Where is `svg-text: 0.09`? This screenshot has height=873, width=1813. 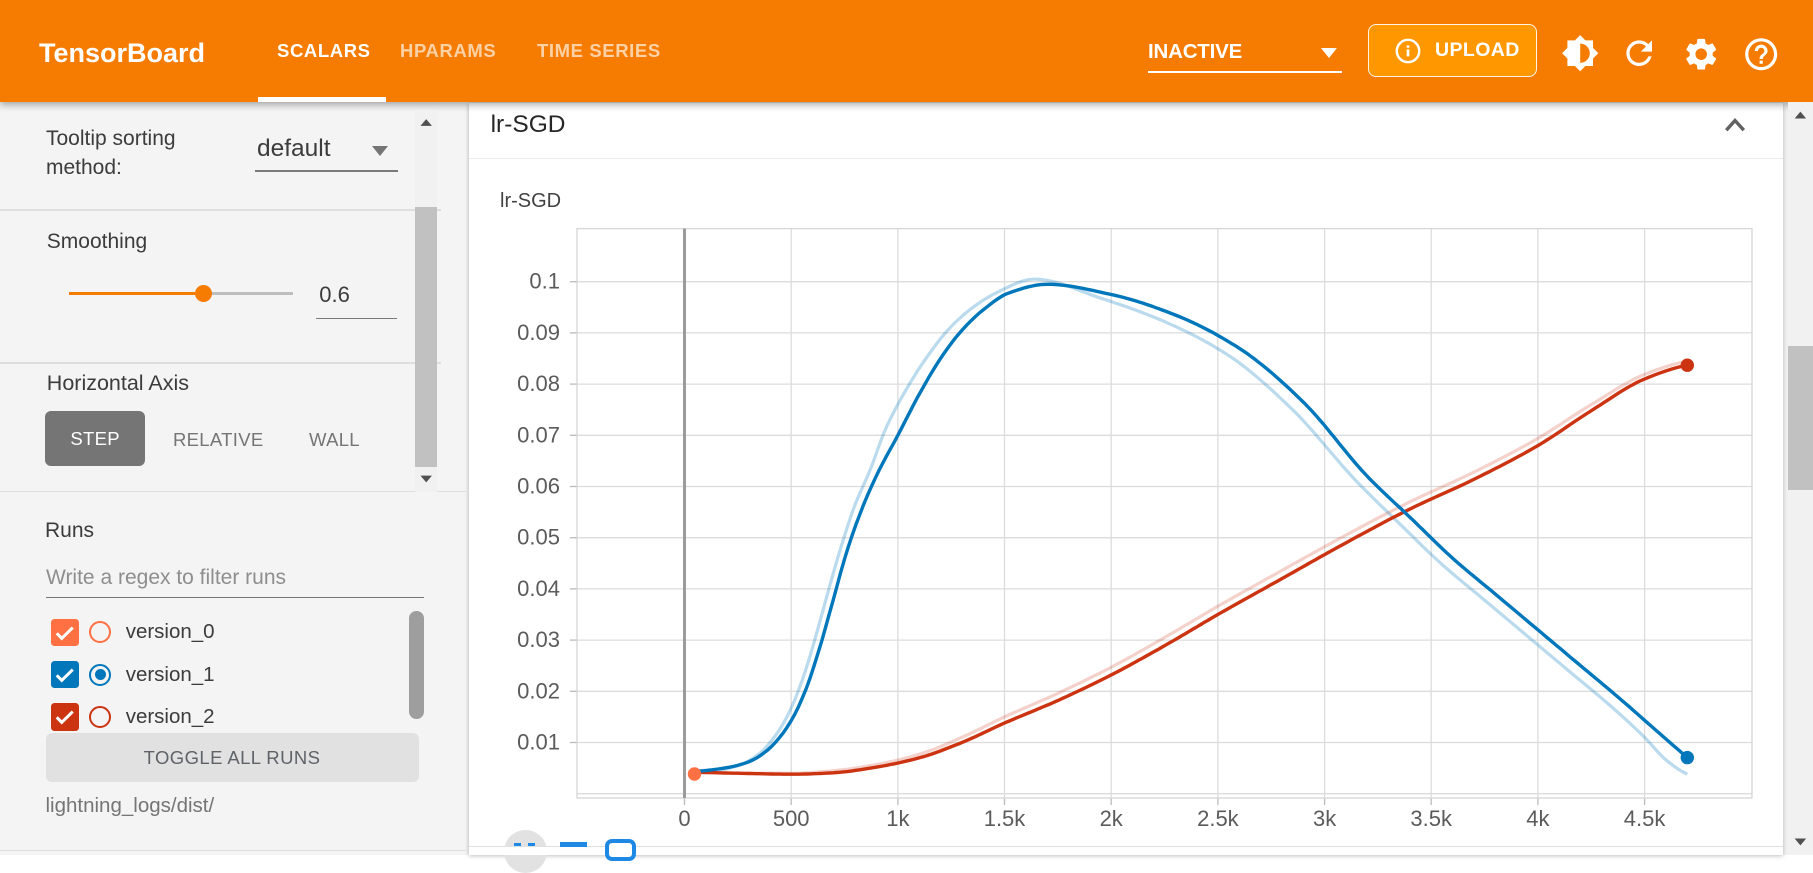 svg-text: 0.09 is located at coordinates (538, 332).